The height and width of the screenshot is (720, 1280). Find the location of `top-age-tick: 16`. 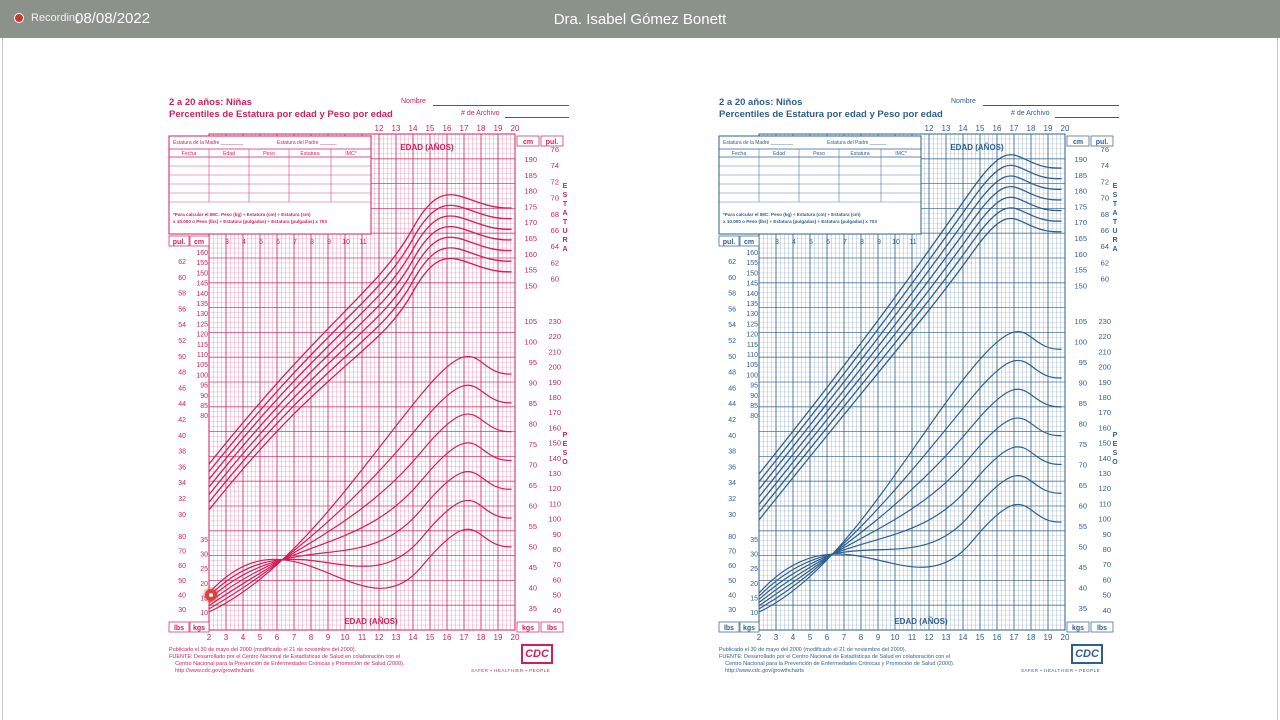

top-age-tick: 16 is located at coordinates (447, 128).